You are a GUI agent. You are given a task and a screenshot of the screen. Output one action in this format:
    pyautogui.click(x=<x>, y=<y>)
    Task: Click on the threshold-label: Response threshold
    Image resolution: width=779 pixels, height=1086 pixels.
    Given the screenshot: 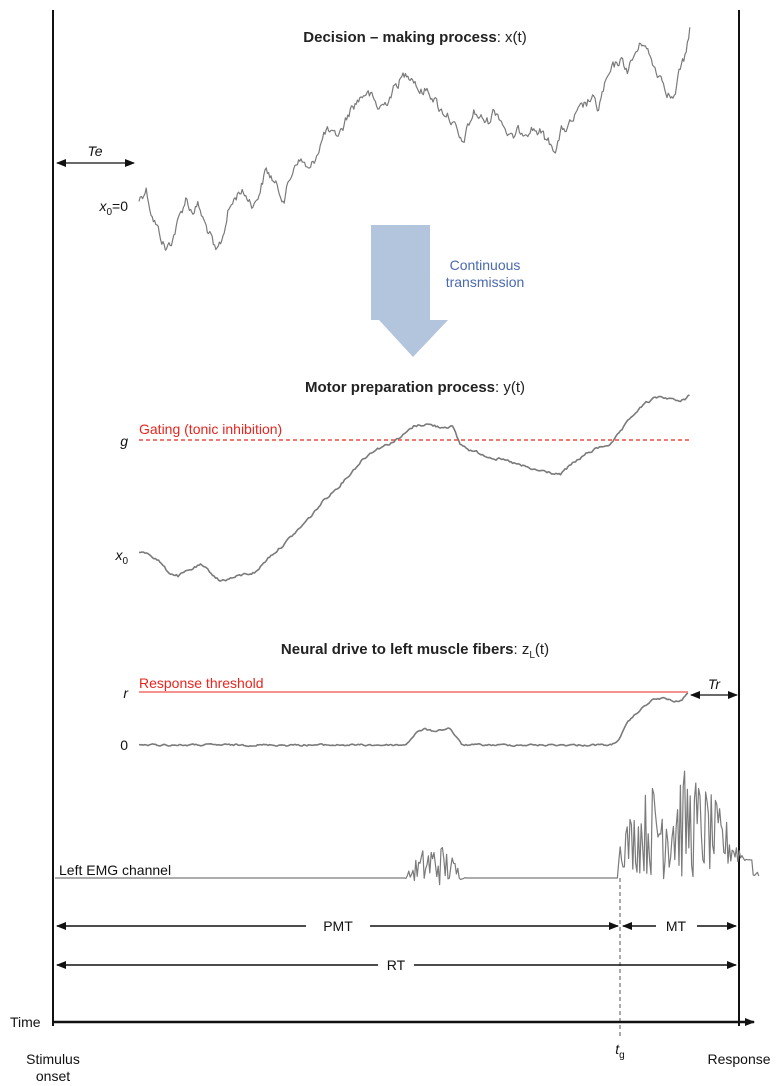 What is the action you would take?
    pyautogui.click(x=201, y=683)
    